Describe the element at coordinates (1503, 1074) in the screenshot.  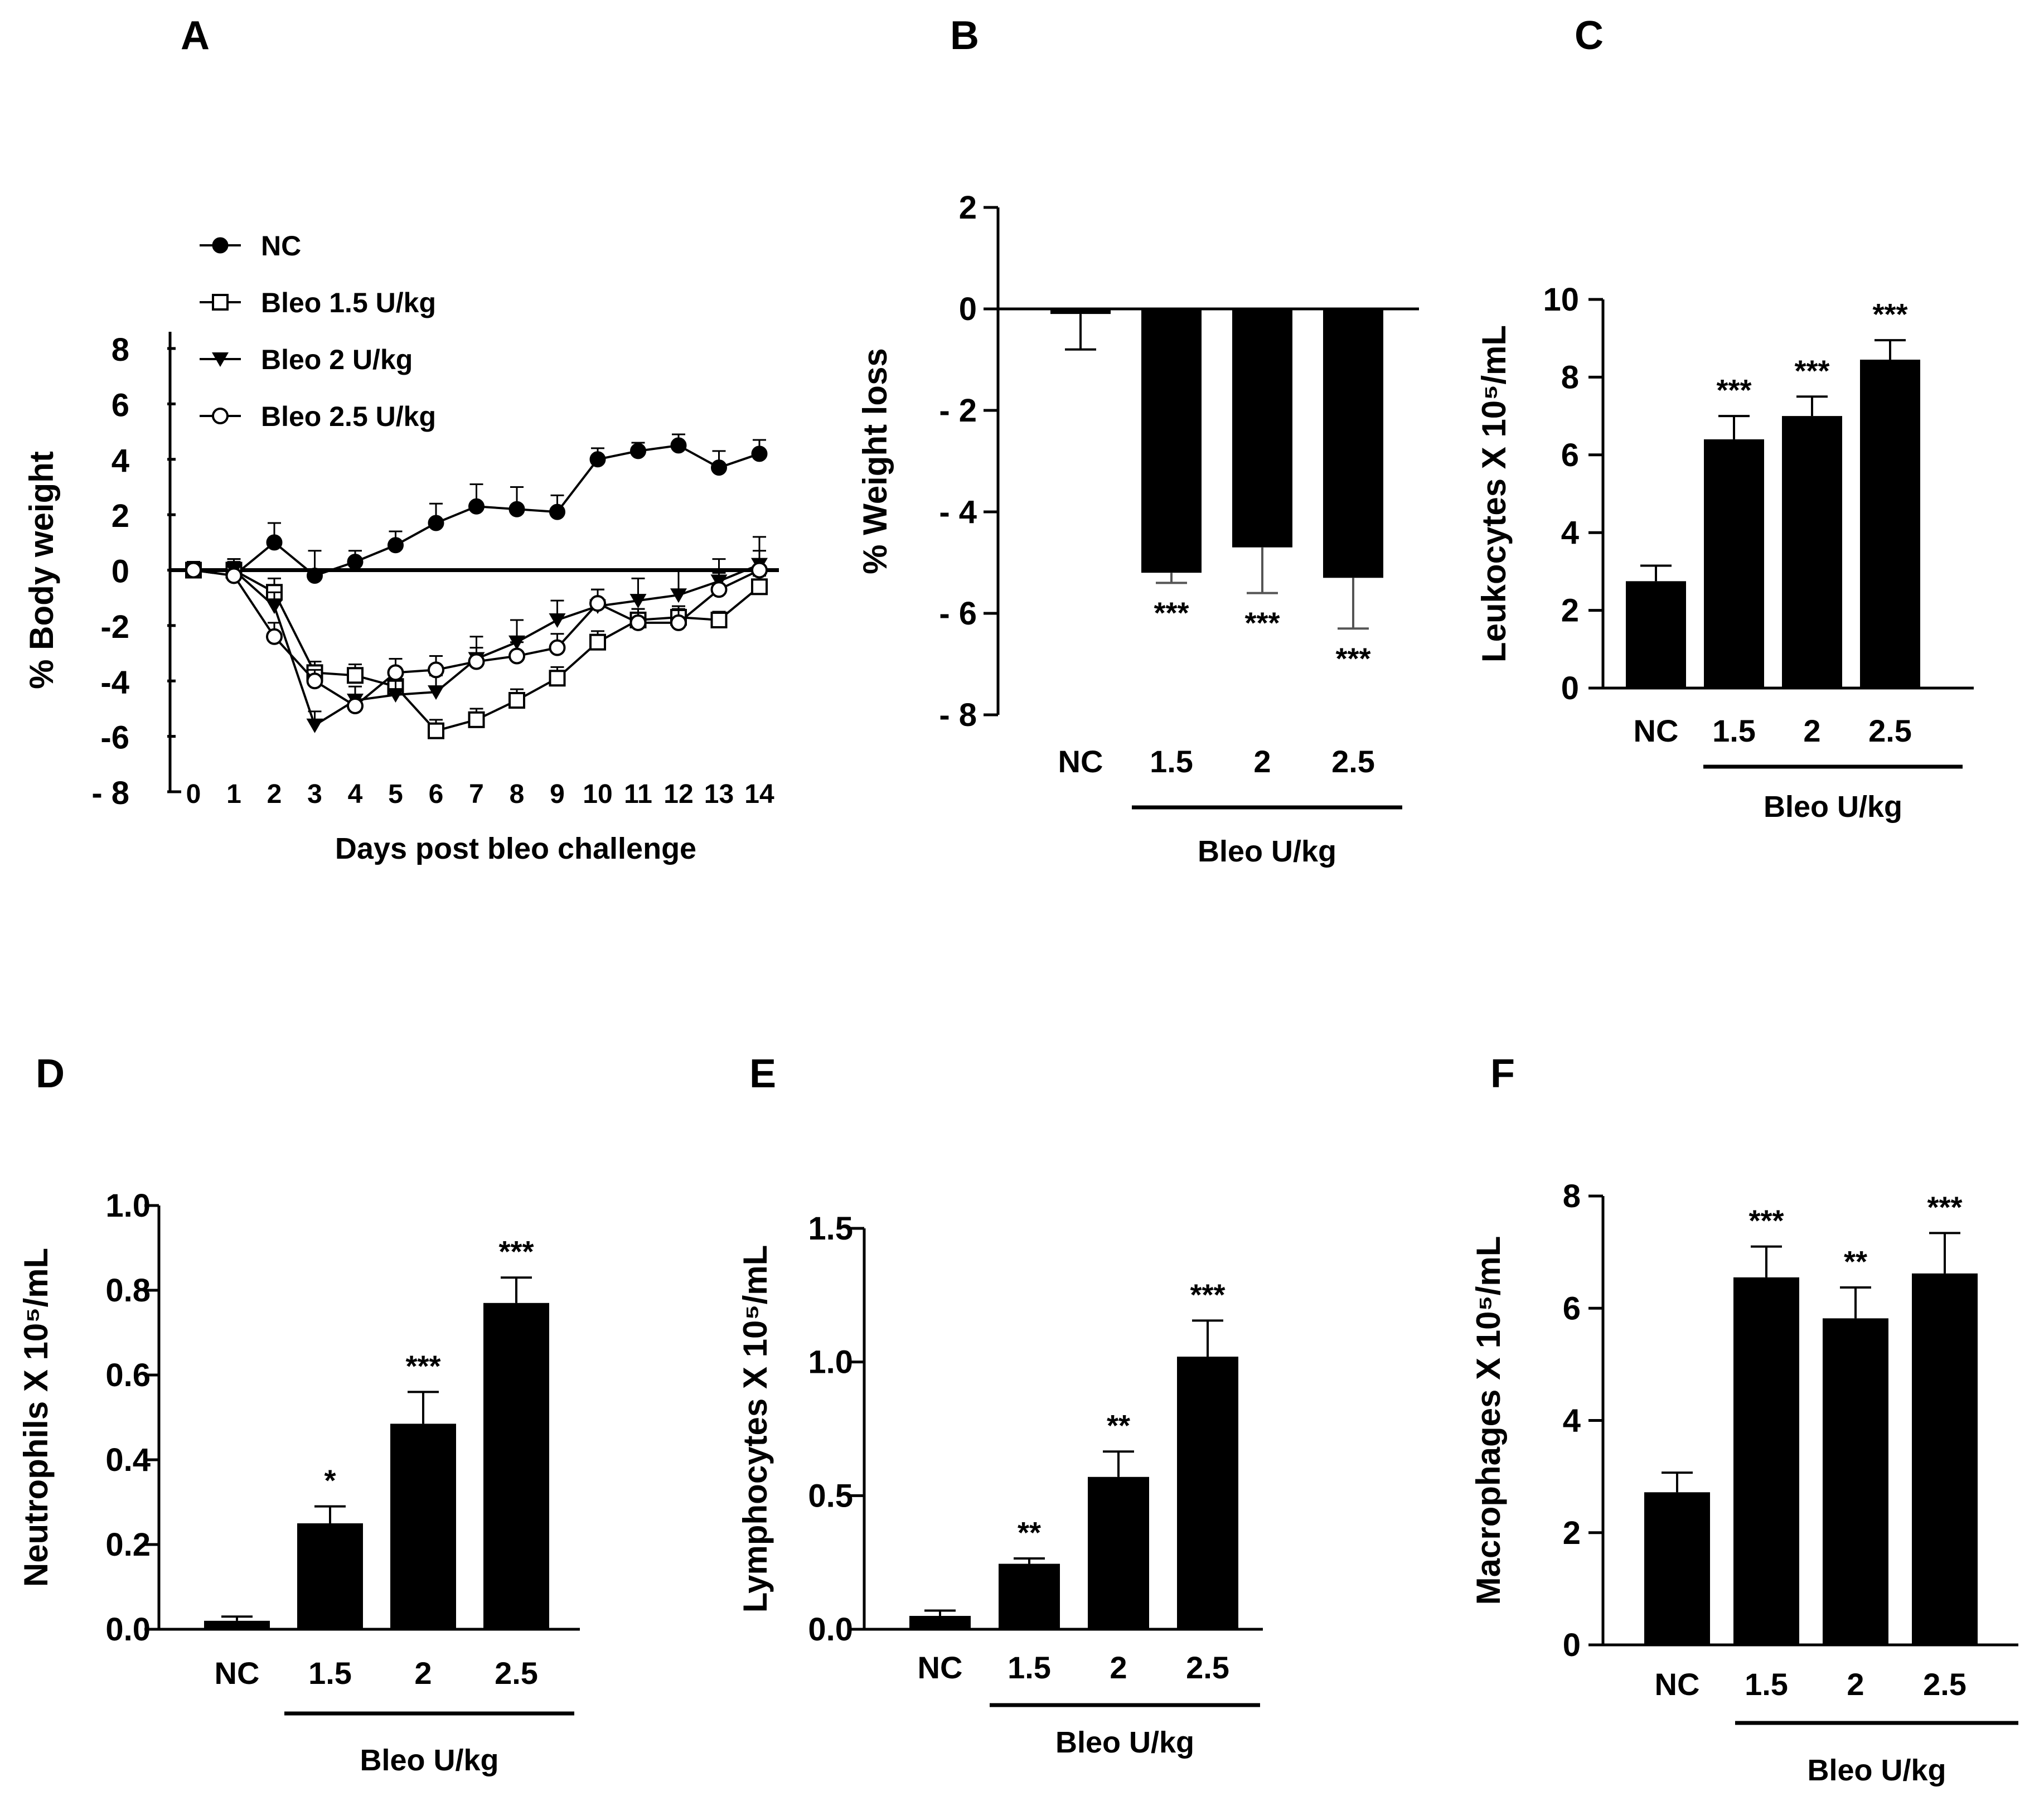
I see `panel-letter-f: F` at that location.